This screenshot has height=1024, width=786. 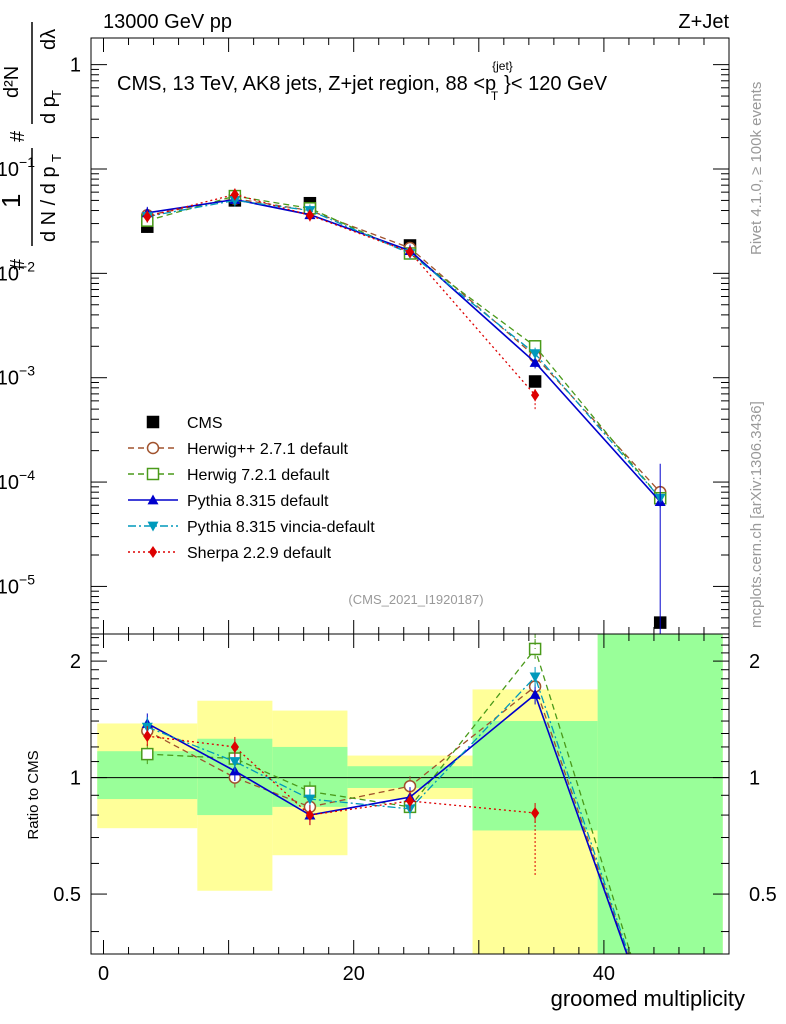 What do you see at coordinates (205, 423) in the screenshot?
I see `legend-label: CMS` at bounding box center [205, 423].